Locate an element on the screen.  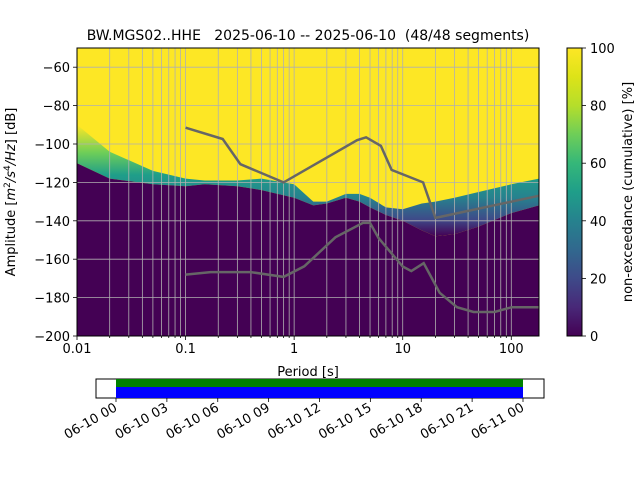
y-tick-label-2: −100 is located at coordinates (52, 145).